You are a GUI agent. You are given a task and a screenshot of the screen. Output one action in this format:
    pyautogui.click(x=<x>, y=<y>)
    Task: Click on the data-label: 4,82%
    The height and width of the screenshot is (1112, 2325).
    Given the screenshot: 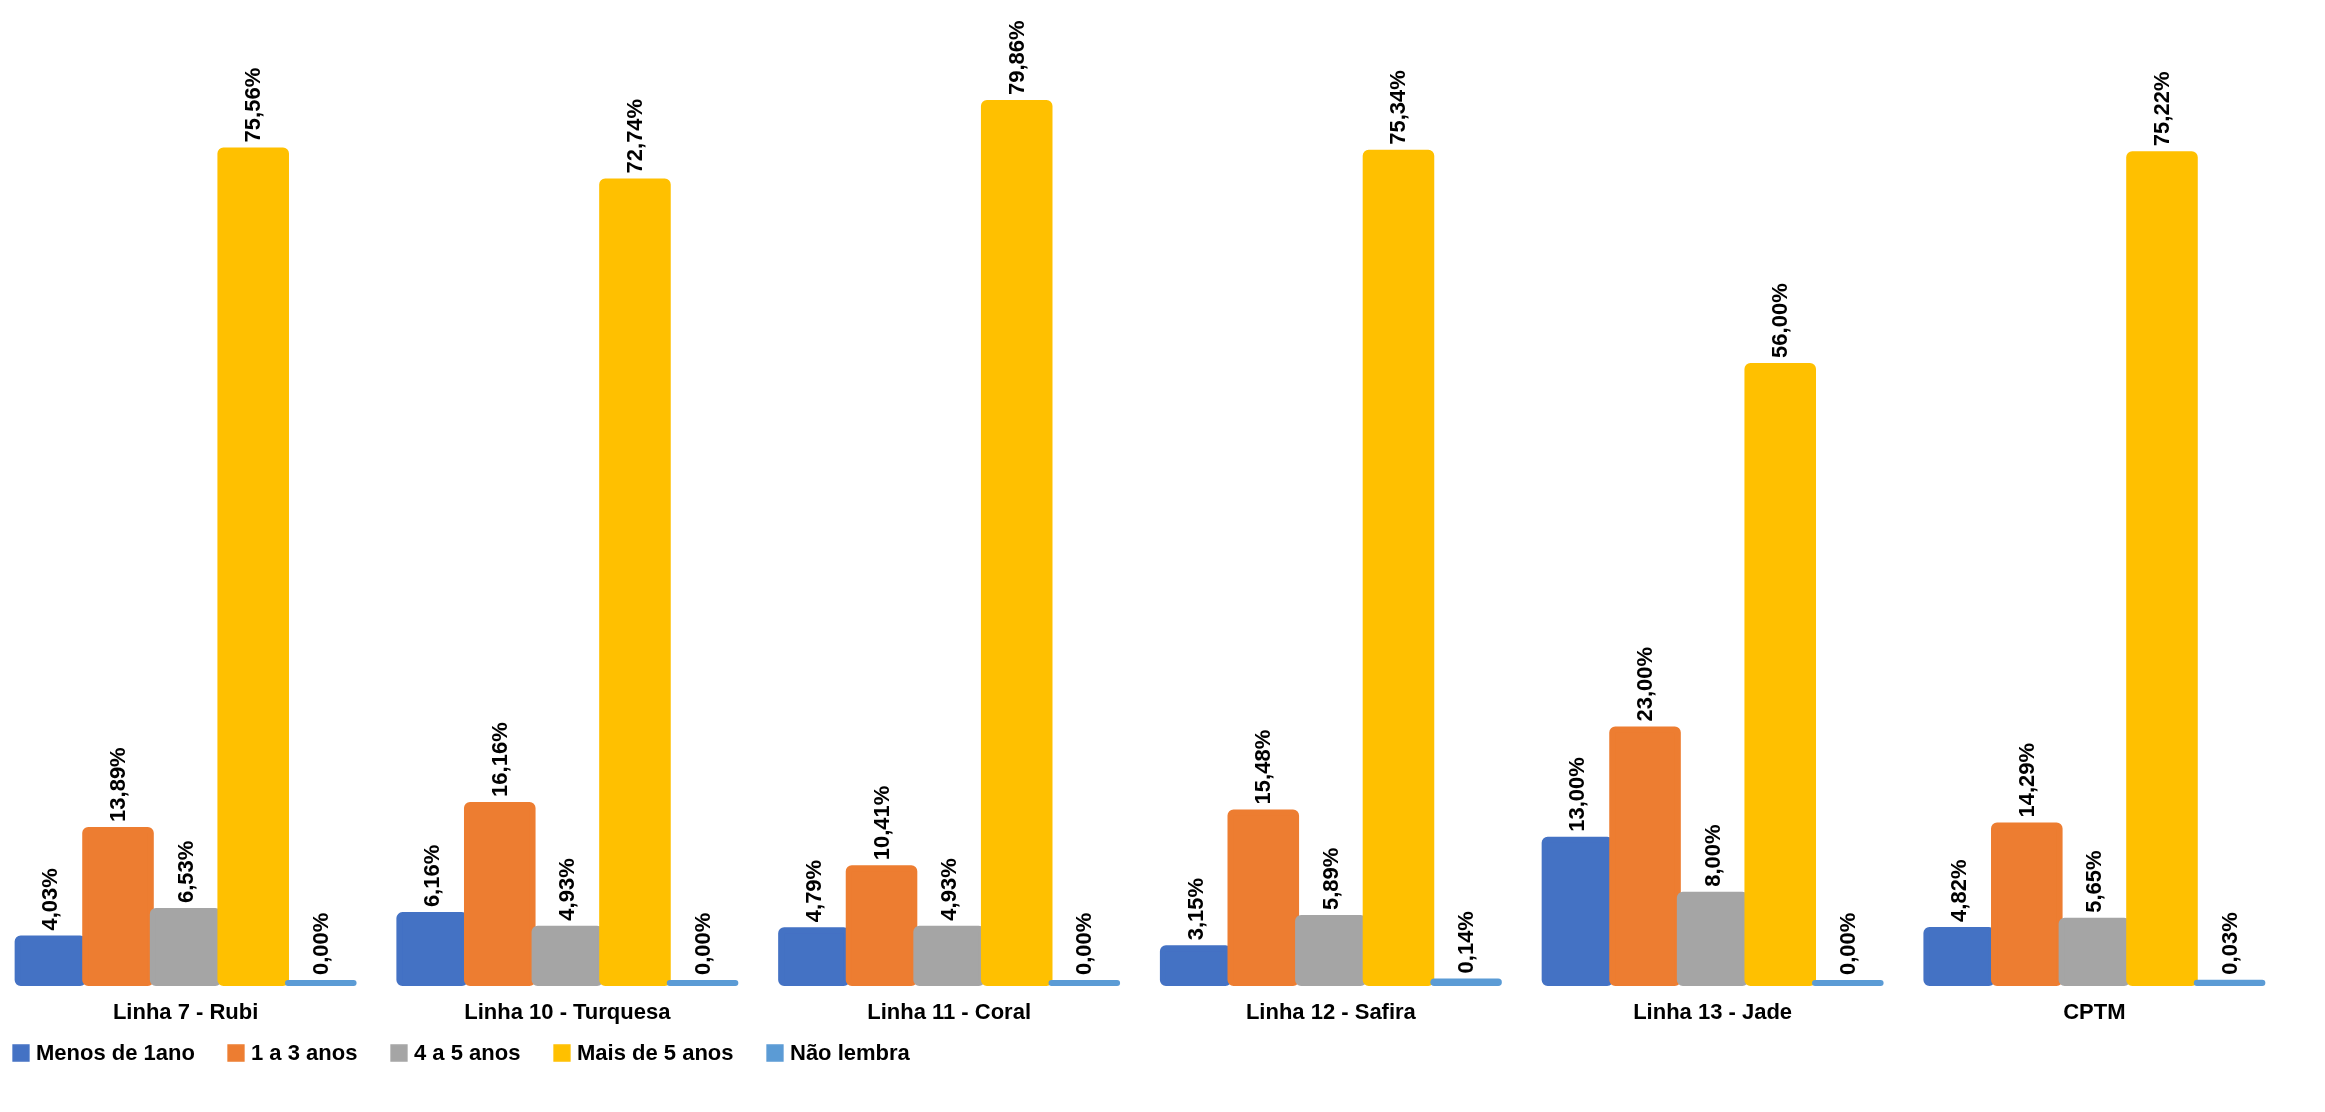 What is the action you would take?
    pyautogui.click(x=1959, y=890)
    